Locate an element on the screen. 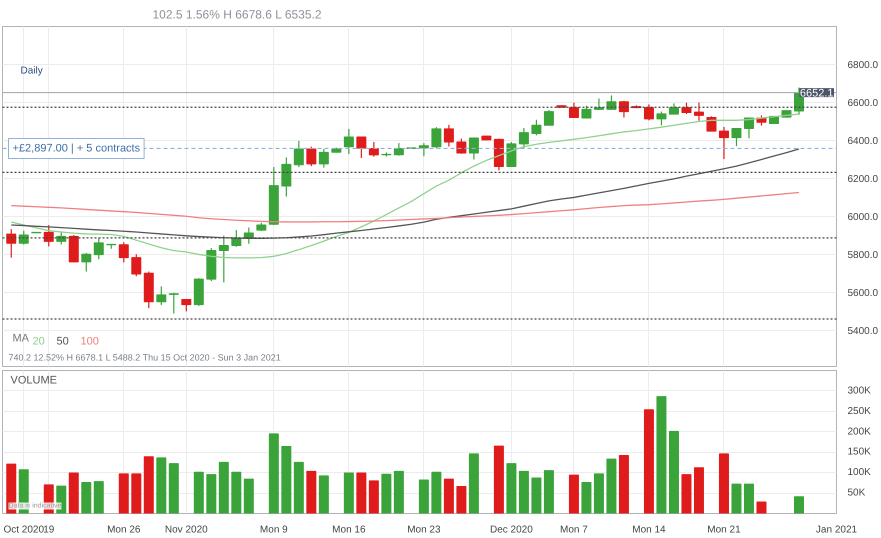 This screenshot has height=538, width=881. annotation: Daily is located at coordinates (31, 71).